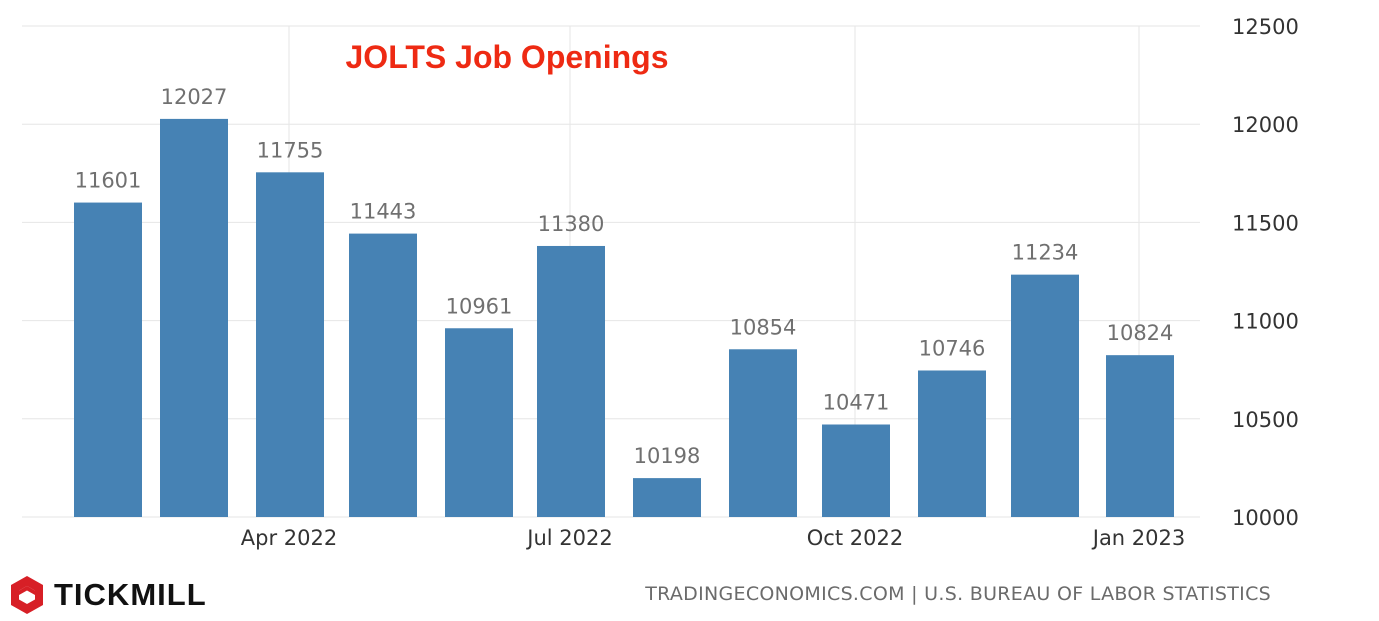  I want to click on x-axis-tick-labels: Apr 2022 Jul 2022 Oct 2022 Jan 2023, so click(713, 538).